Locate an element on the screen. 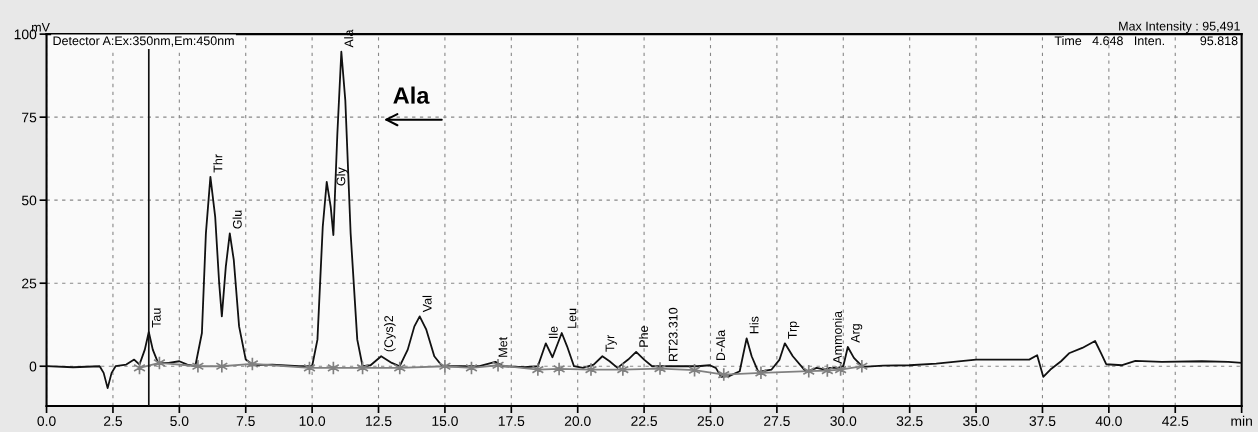 Image resolution: width=1258 pixels, height=432 pixels. x-tick-label: 42.5 is located at coordinates (1175, 421).